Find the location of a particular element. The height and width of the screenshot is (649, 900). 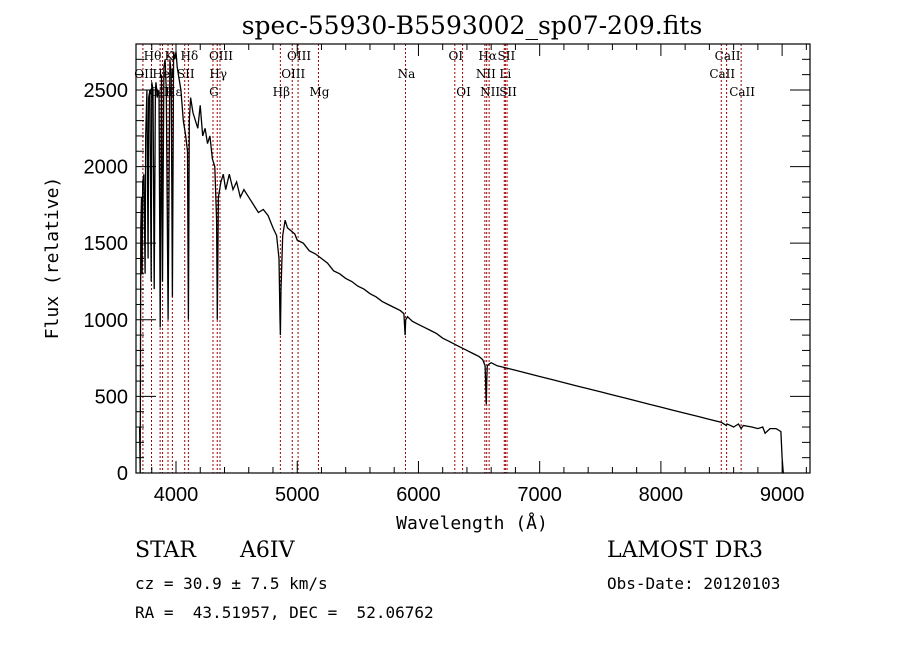

x-tick-label: 6000 is located at coordinates (418, 495).